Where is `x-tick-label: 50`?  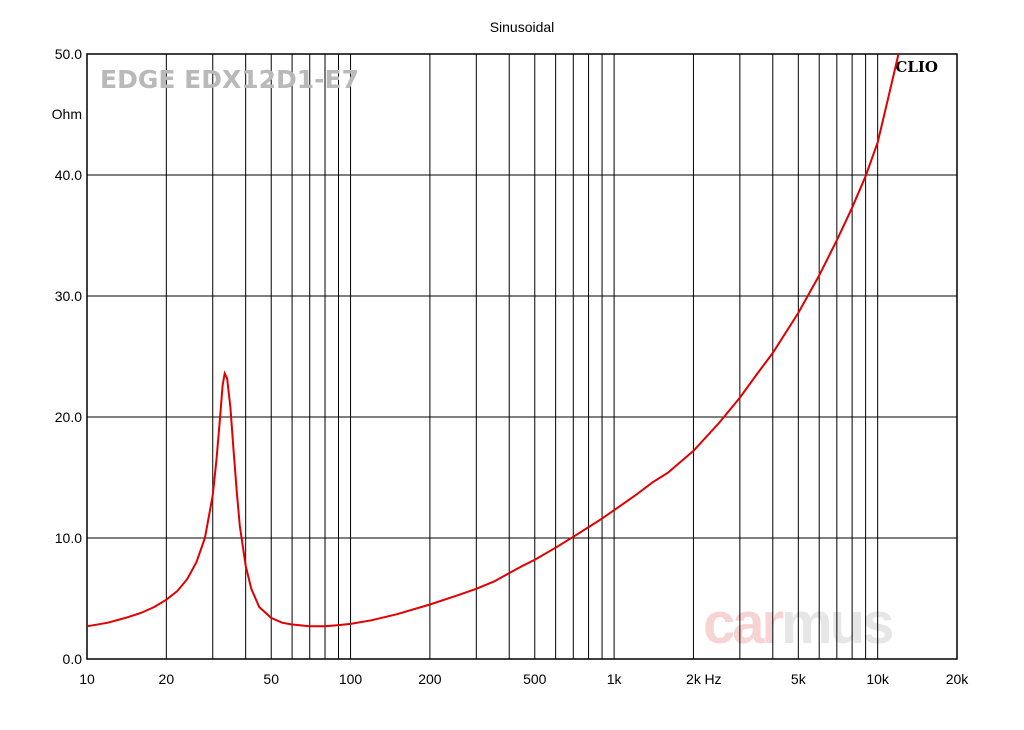 x-tick-label: 50 is located at coordinates (271, 679).